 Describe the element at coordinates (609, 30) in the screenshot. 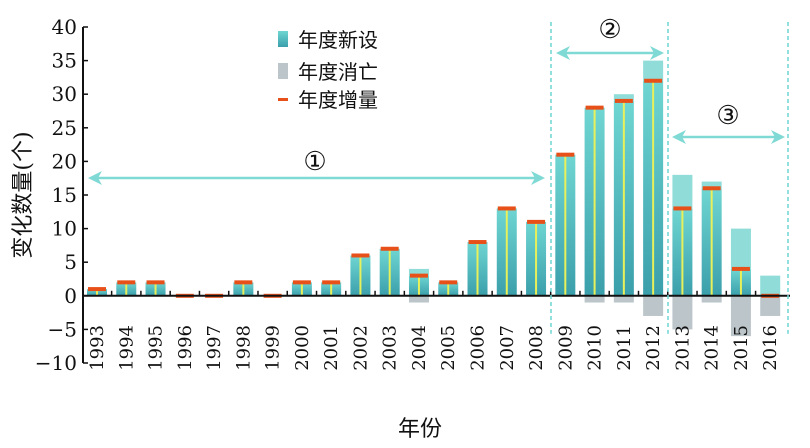

I see `period-label: ②` at that location.